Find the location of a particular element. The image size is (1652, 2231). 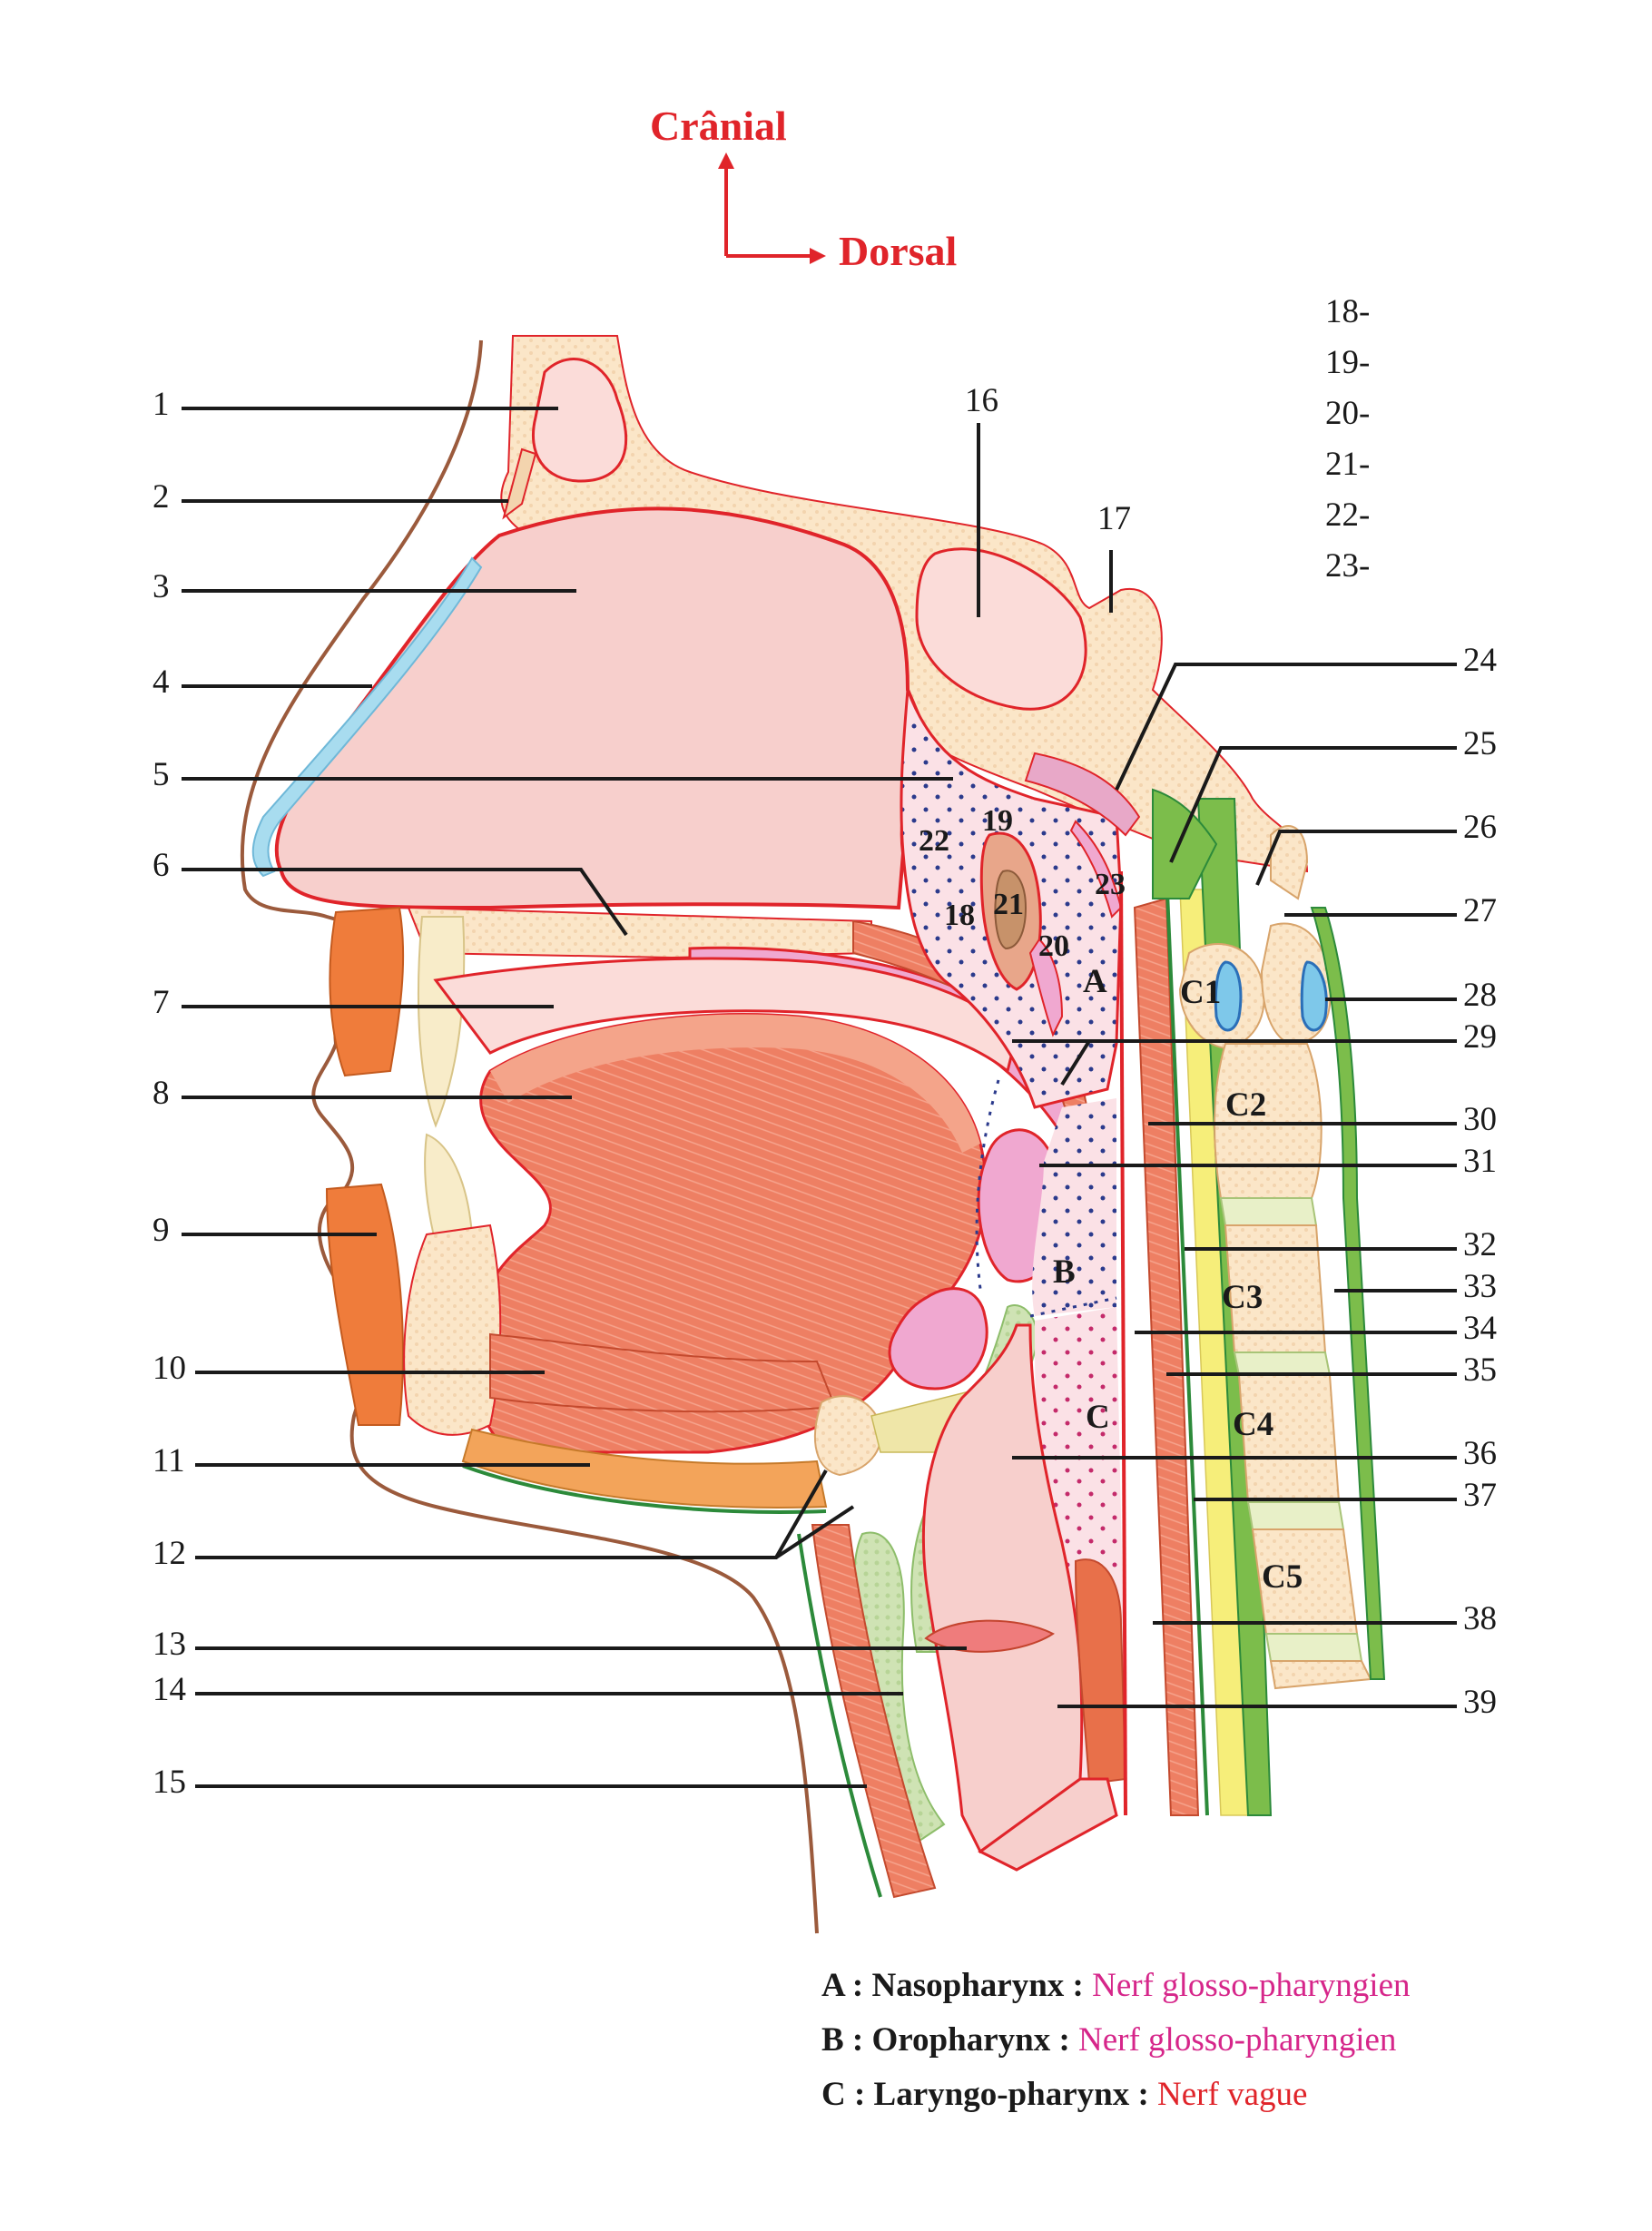

legend-letter-a: A : is located at coordinates (842, 1985).